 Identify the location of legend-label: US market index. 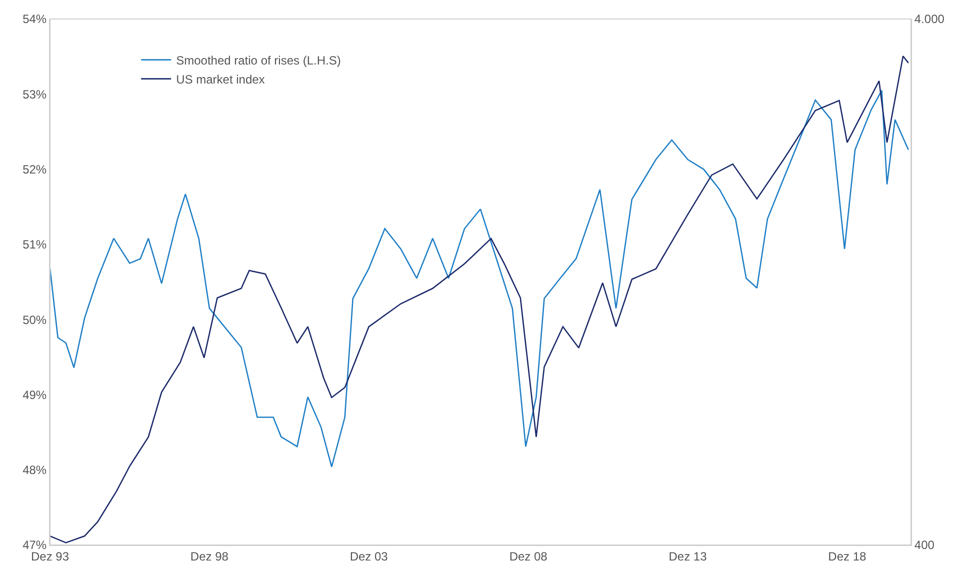
(220, 79).